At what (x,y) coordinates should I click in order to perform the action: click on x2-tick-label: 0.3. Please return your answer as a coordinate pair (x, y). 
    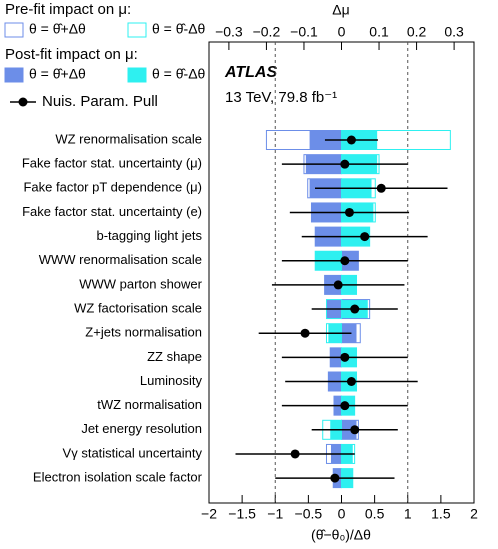
    Looking at the image, I should click on (454, 32).